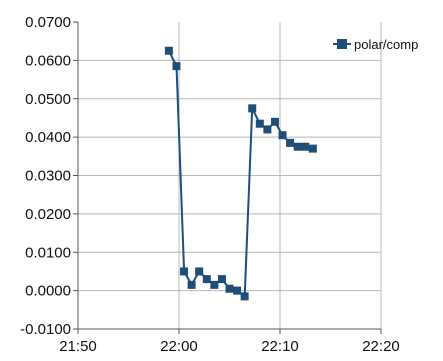 This screenshot has width=443, height=361. What do you see at coordinates (48, 60) in the screenshot?
I see `y-tick-label: 0.0600` at bounding box center [48, 60].